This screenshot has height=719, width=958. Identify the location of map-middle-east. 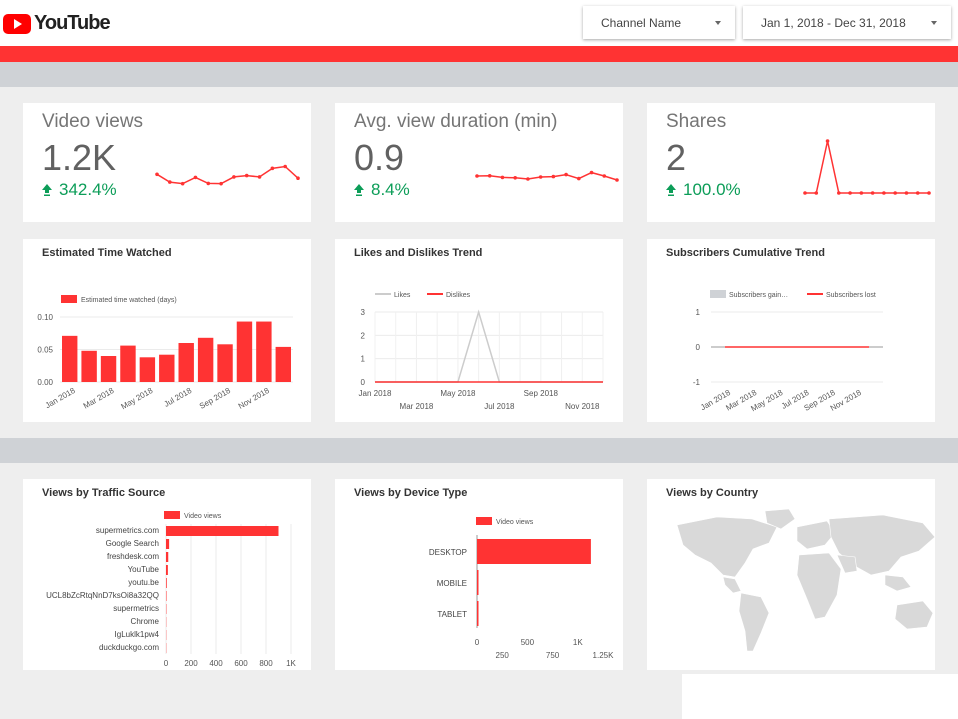
(847, 564).